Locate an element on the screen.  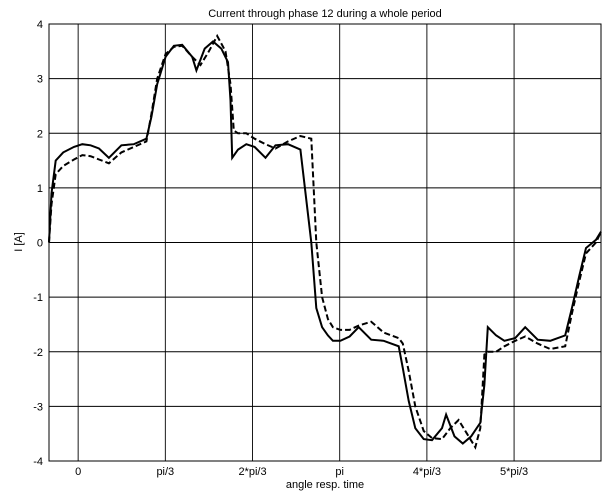
y-tick-label: 3 is located at coordinates (40, 80).